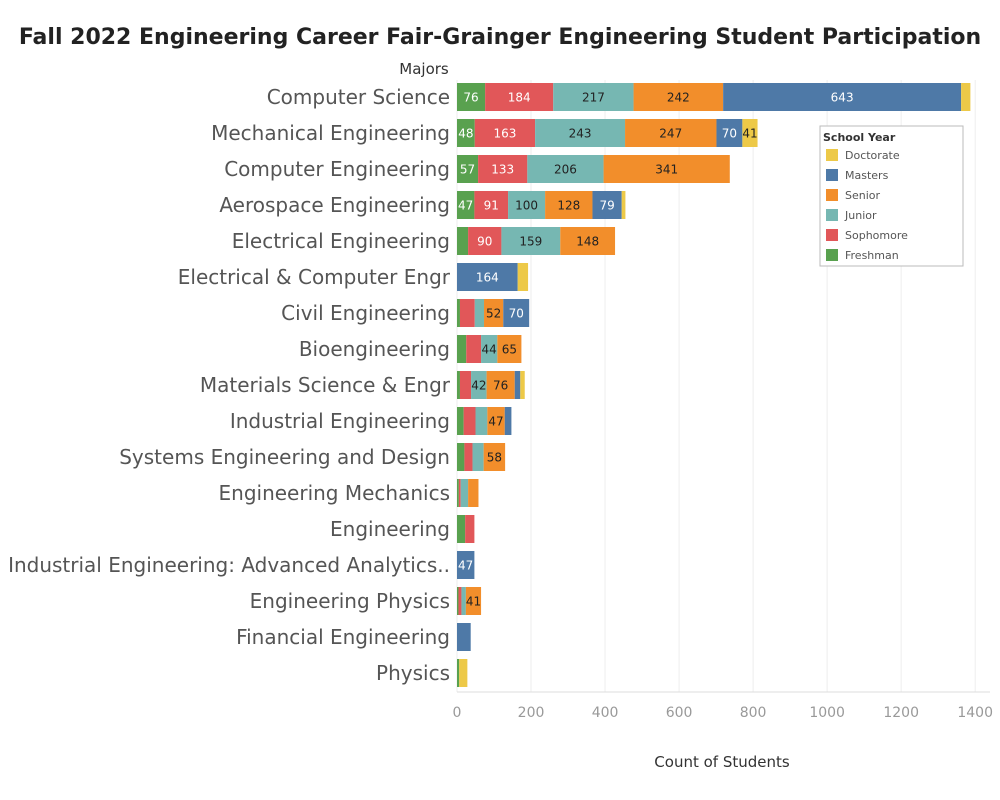  Describe the element at coordinates (335, 493) in the screenshot. I see `category-label: Engineering Mechanics` at that location.